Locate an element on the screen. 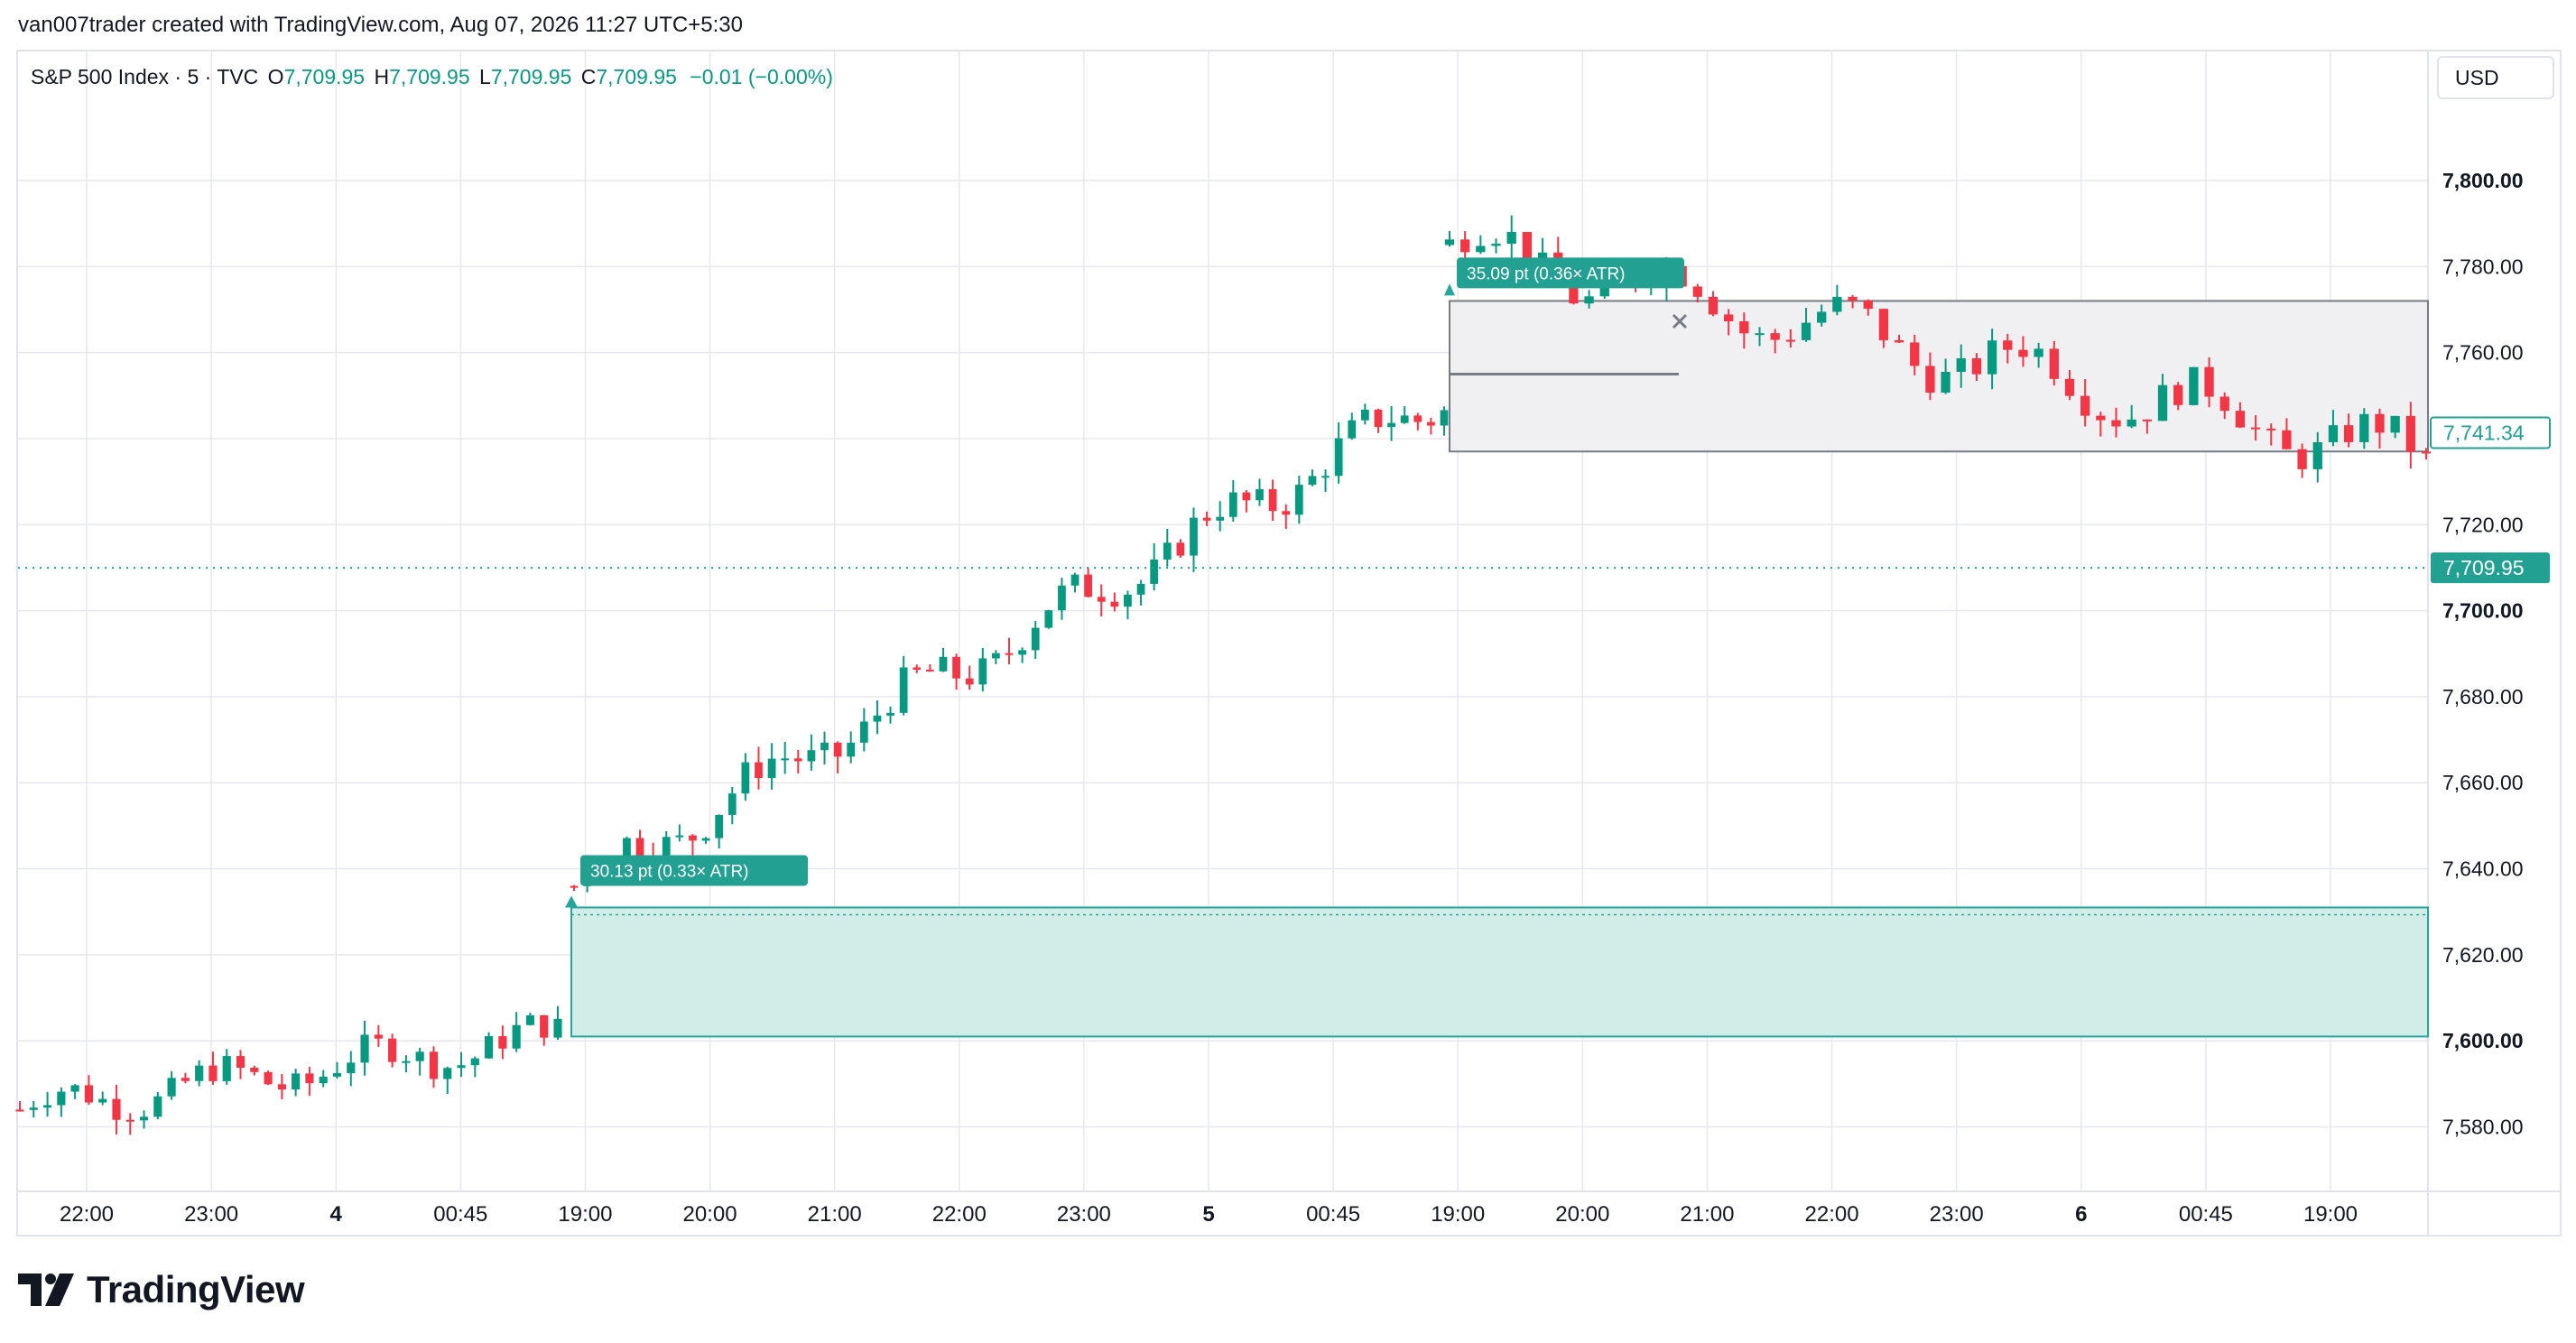 The image size is (2576, 1343). y-tick-label: 7,580.00 is located at coordinates (2483, 1127).